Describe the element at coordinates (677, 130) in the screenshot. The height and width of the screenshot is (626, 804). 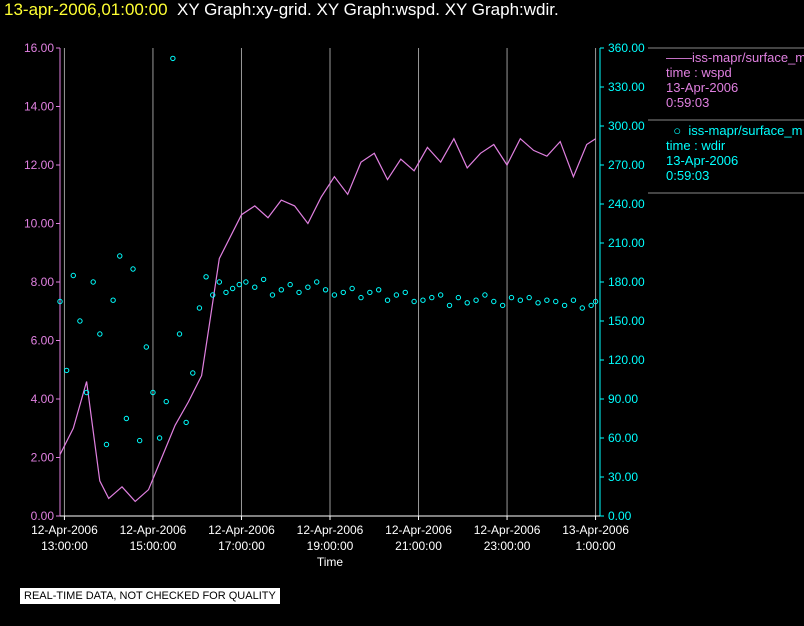
I see `legend-circle-icon: ○` at that location.